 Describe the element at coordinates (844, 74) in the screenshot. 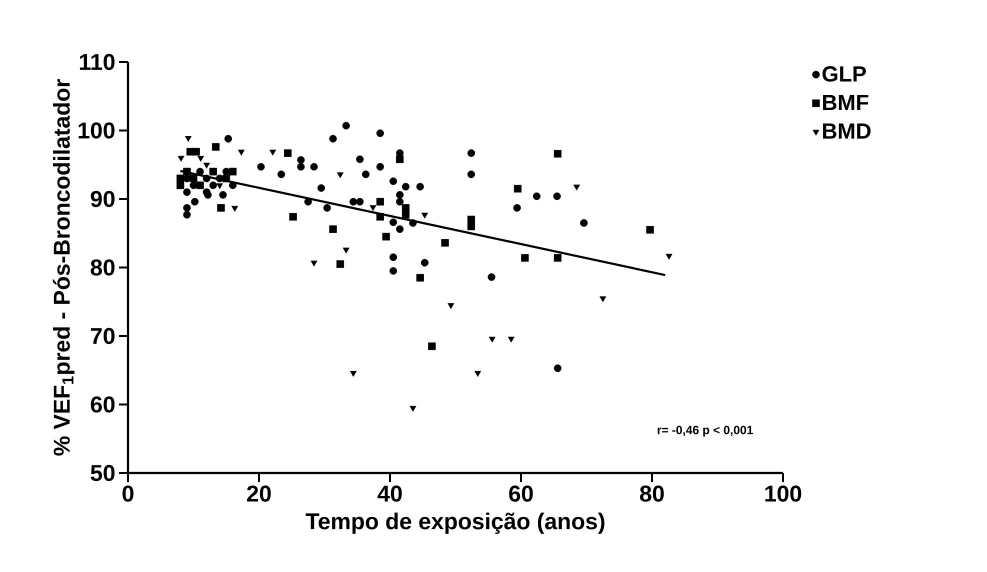

I see `legend-label: GLP` at that location.